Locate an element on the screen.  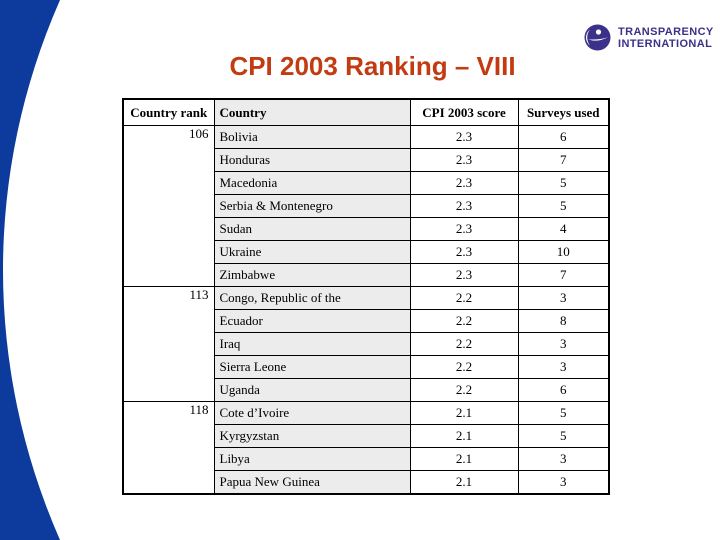
rank-cell: 118 is located at coordinates (168, 448).